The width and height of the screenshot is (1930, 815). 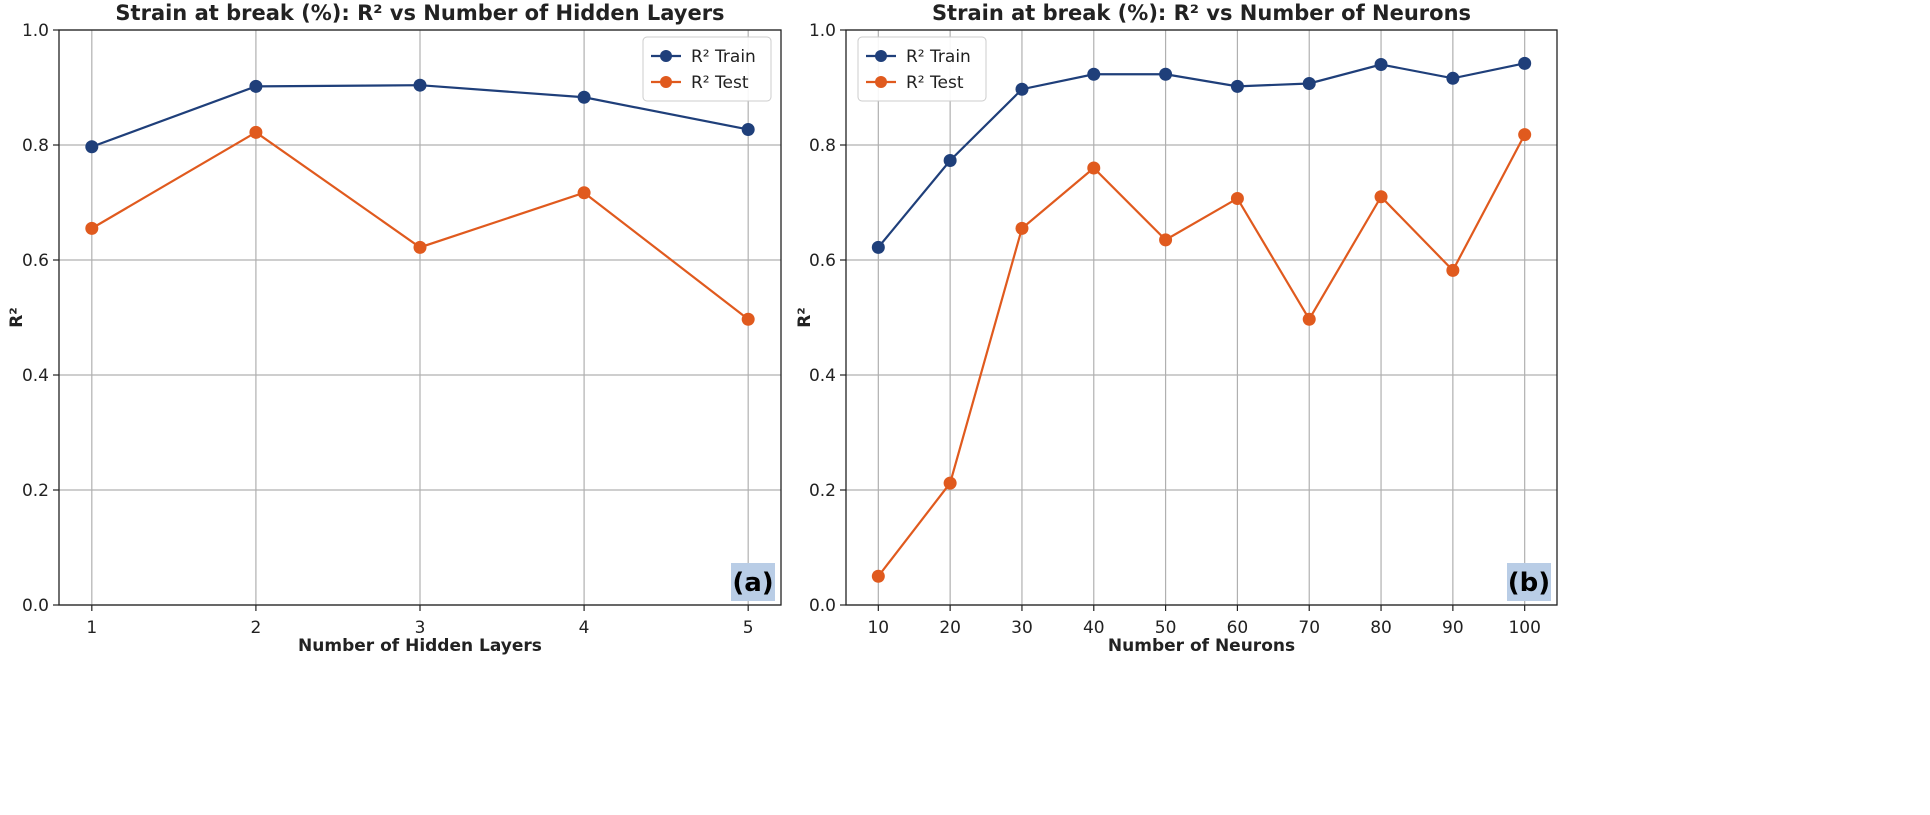 What do you see at coordinates (91, 628) in the screenshot?
I see `x-tick-label: 1` at bounding box center [91, 628].